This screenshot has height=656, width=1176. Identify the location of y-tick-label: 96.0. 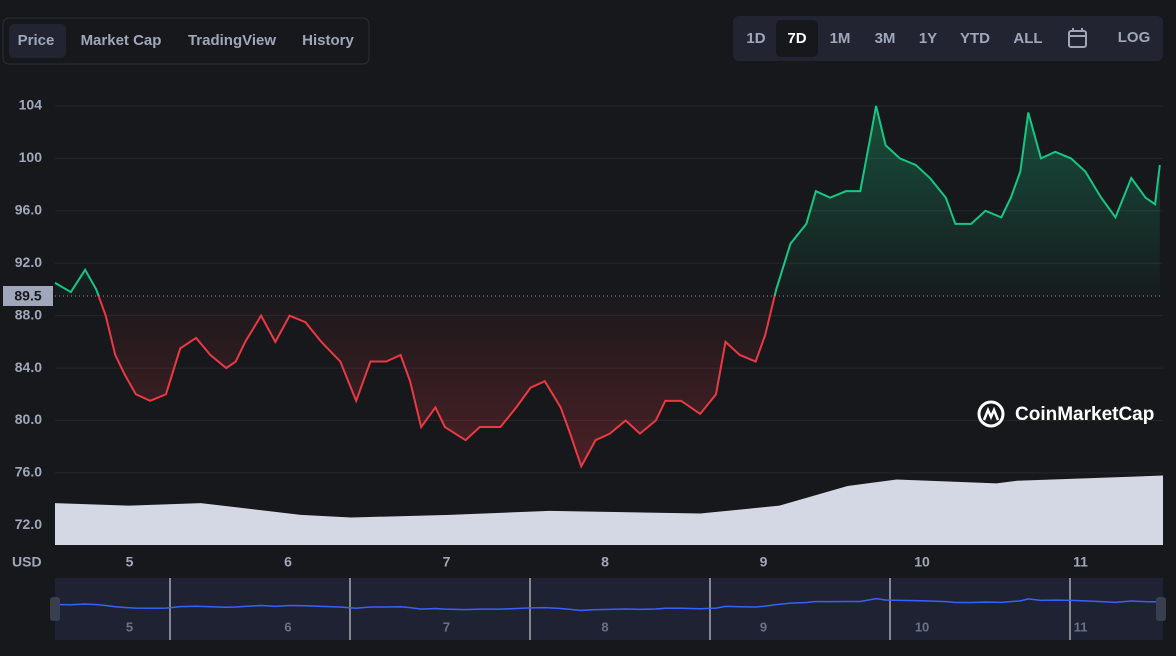
(28, 210).